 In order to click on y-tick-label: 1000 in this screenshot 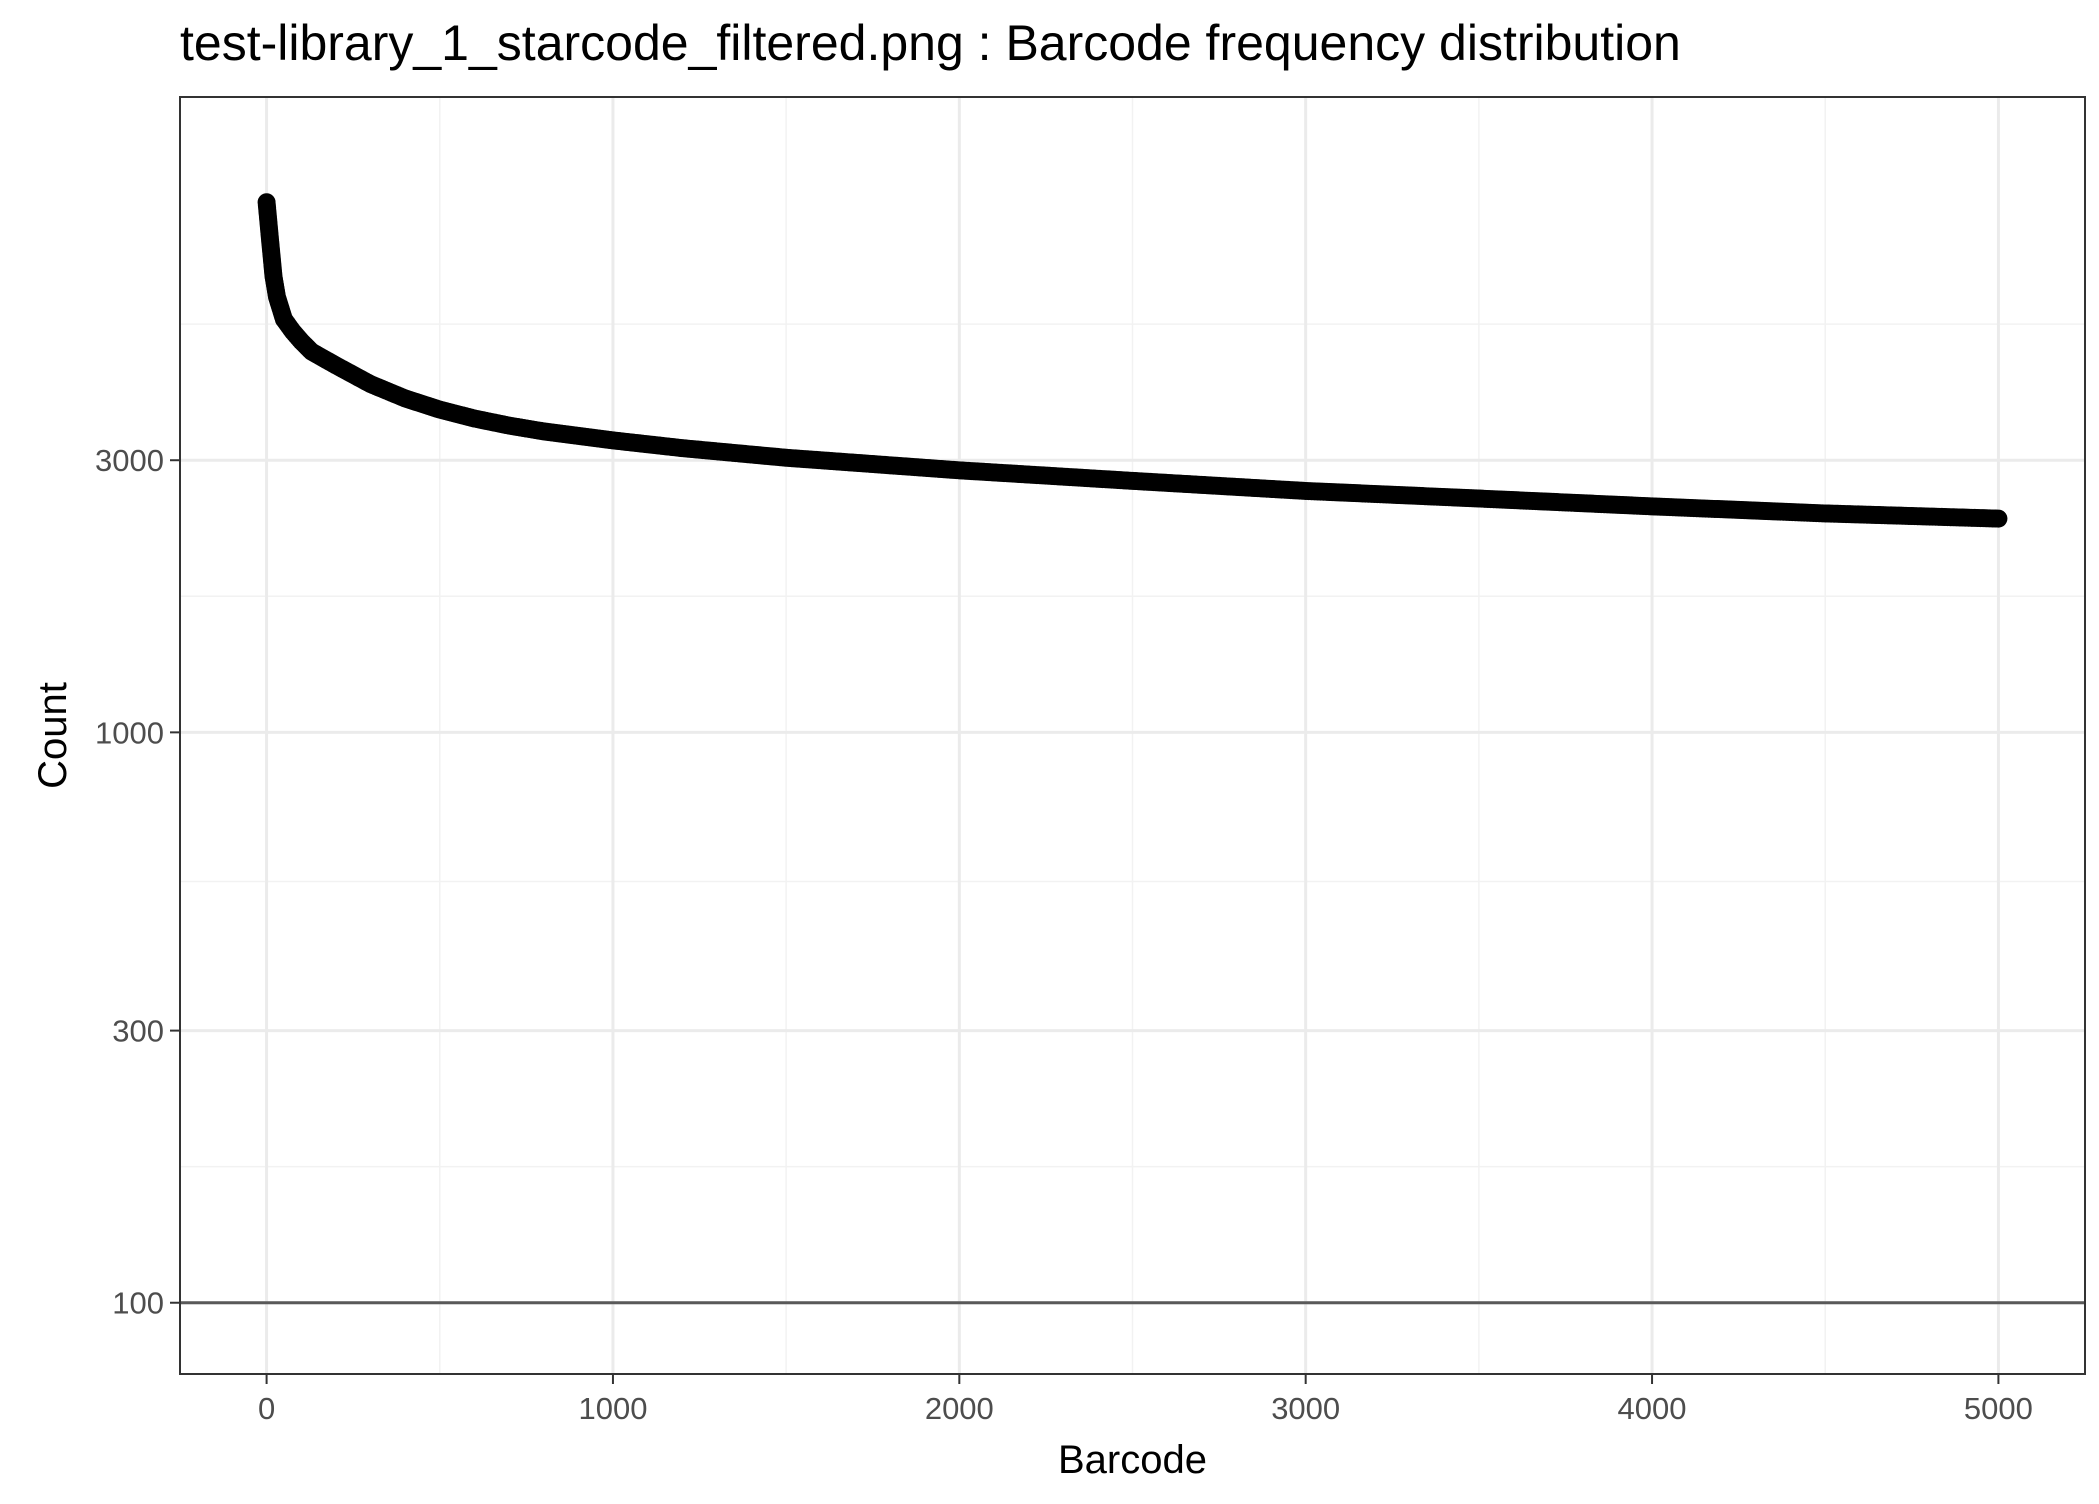, I will do `click(129, 732)`.